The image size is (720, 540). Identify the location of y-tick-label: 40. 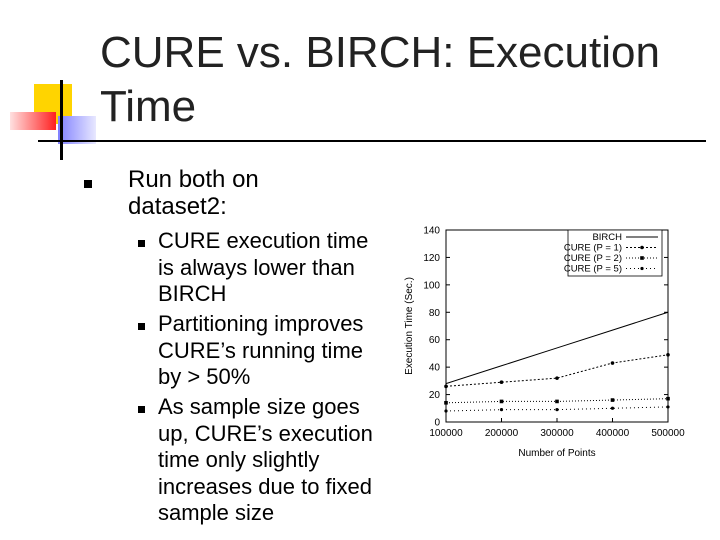
(435, 368).